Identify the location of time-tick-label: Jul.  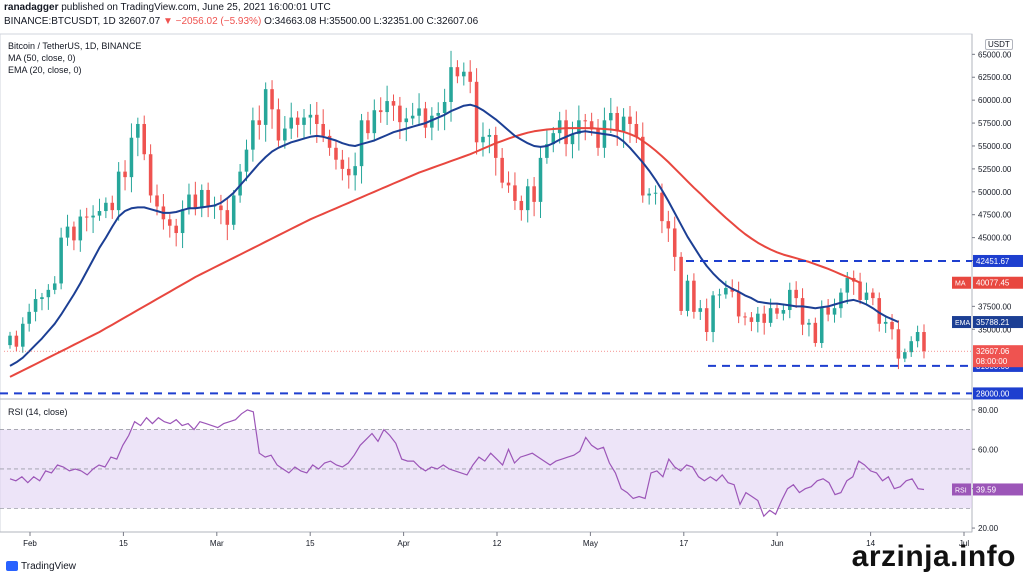
(964, 543).